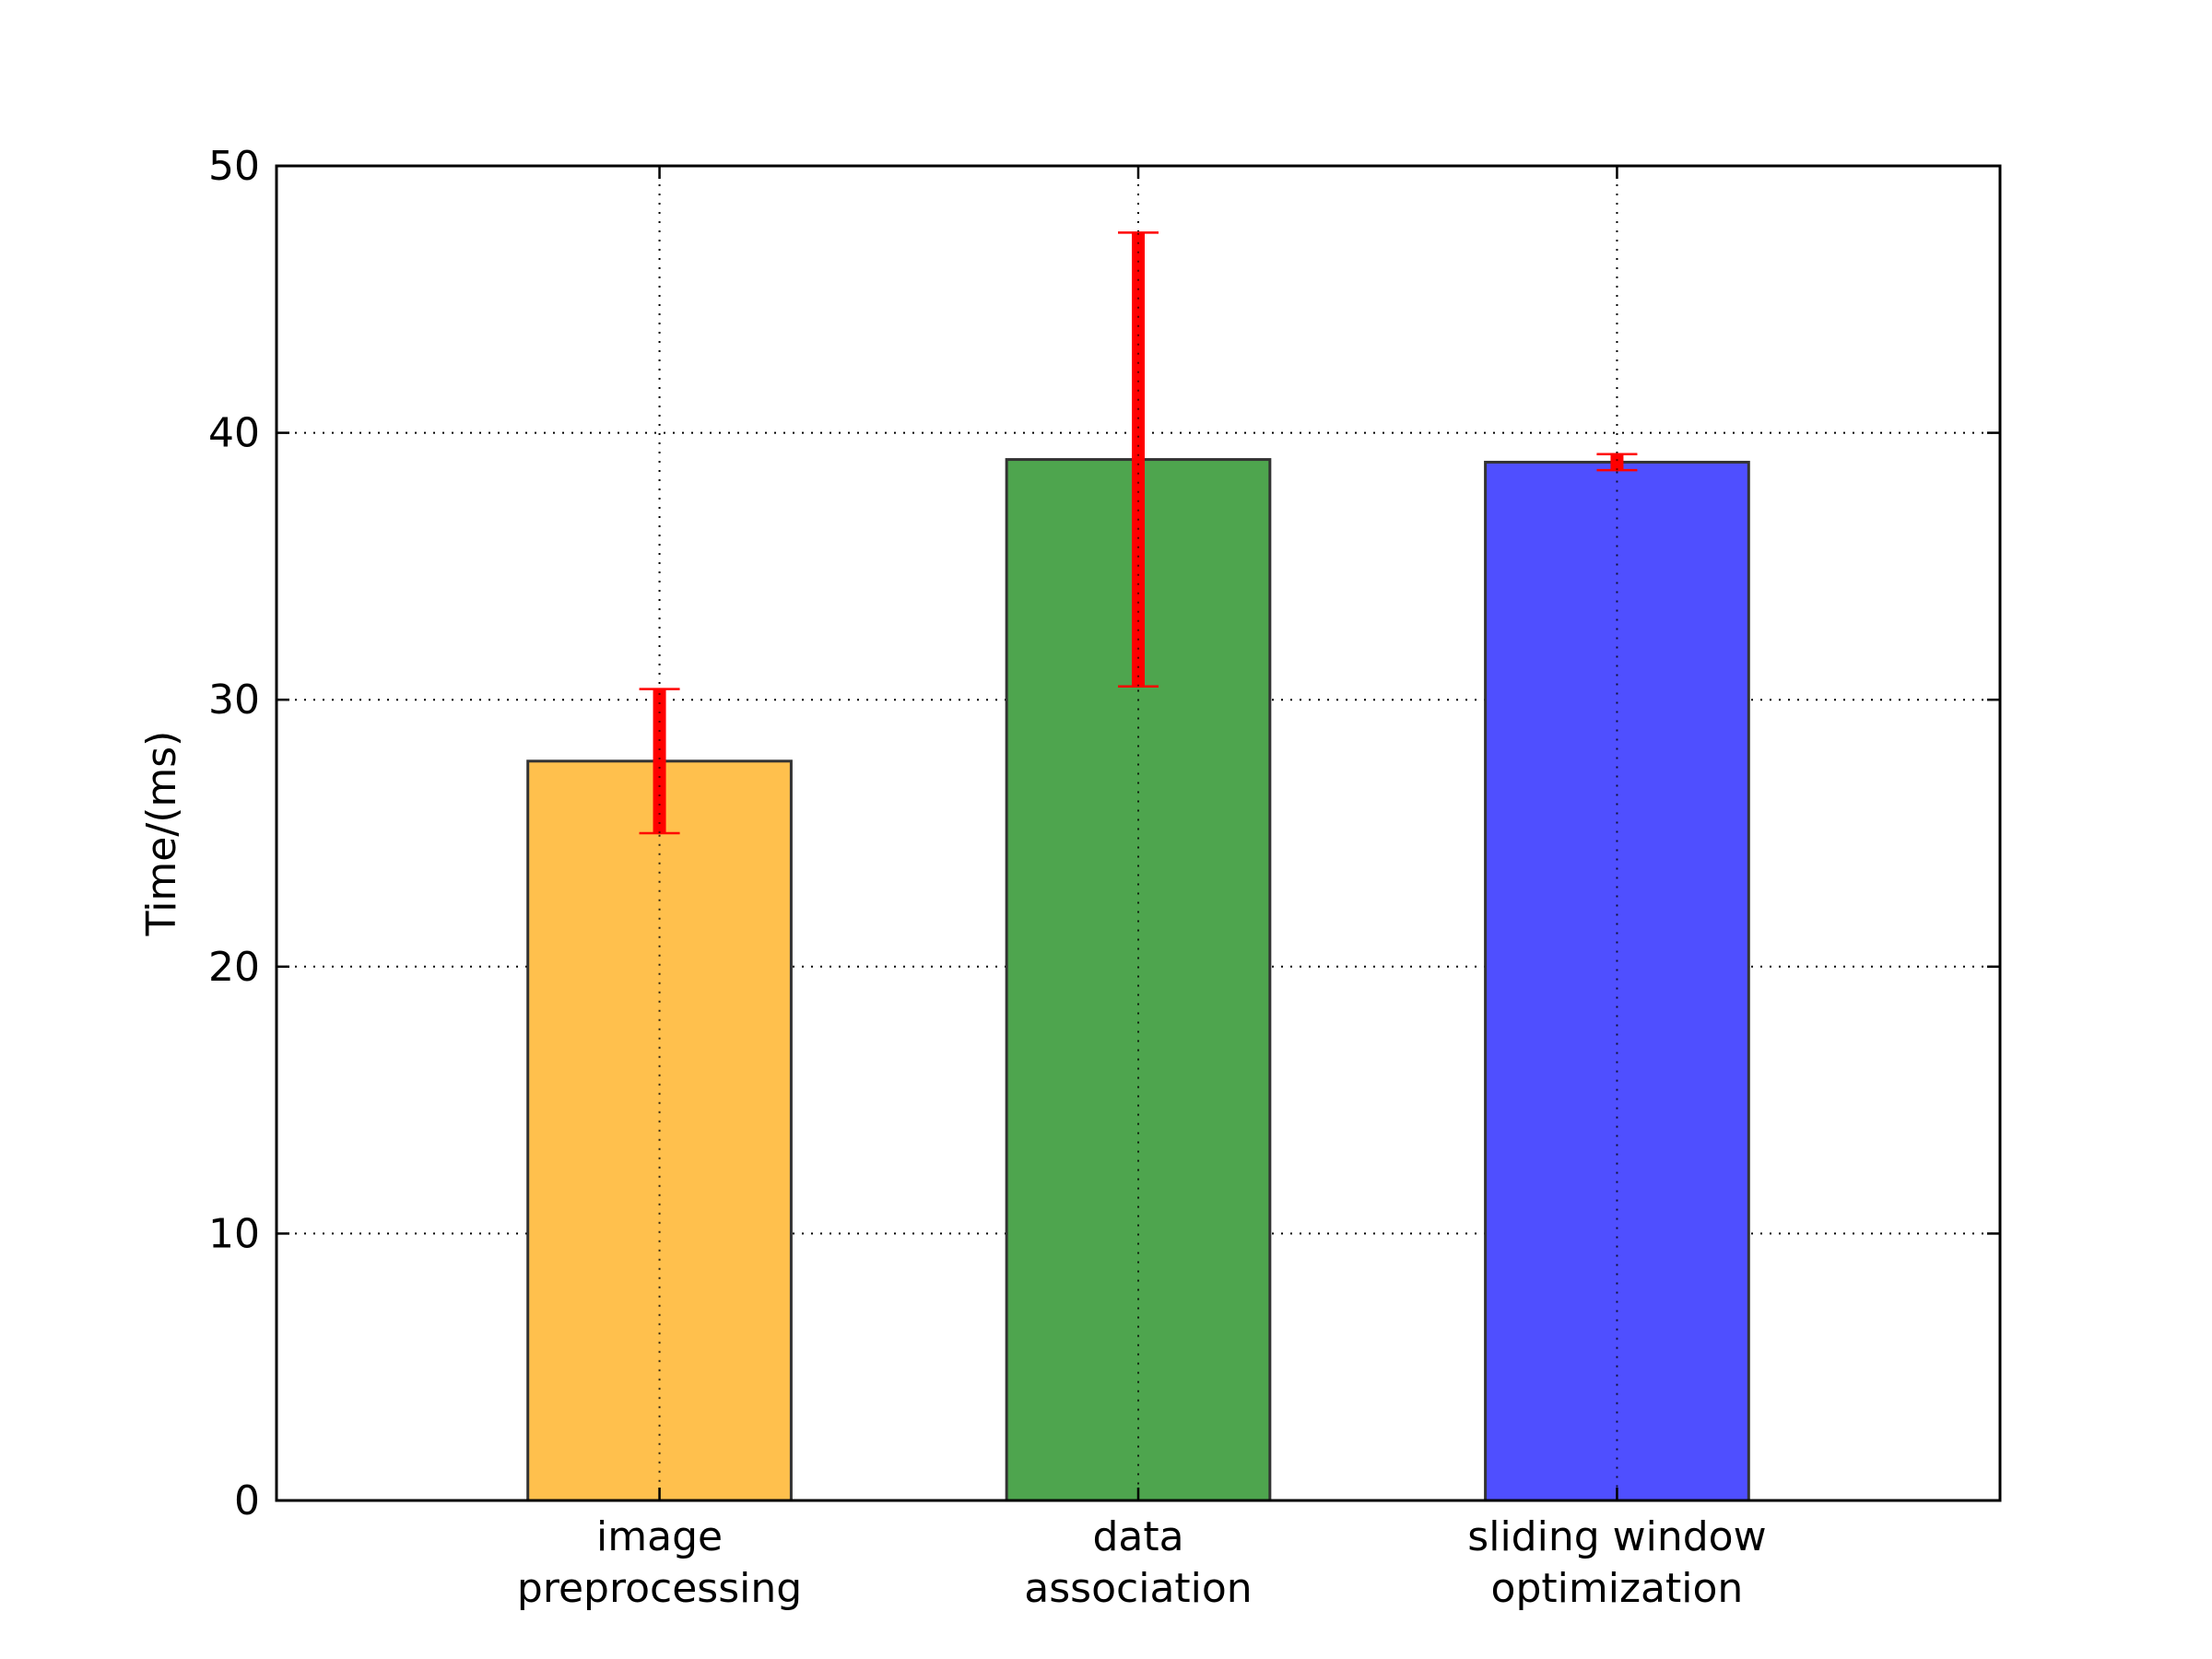  What do you see at coordinates (1616, 1536) in the screenshot?
I see `x-tick-label: sliding window` at bounding box center [1616, 1536].